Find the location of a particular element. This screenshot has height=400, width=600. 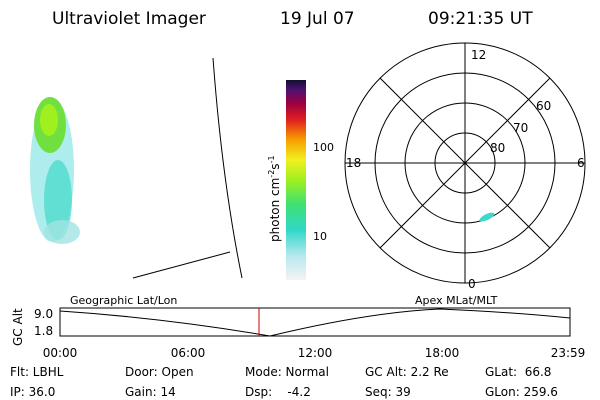

altitude-curve is located at coordinates (315, 322).